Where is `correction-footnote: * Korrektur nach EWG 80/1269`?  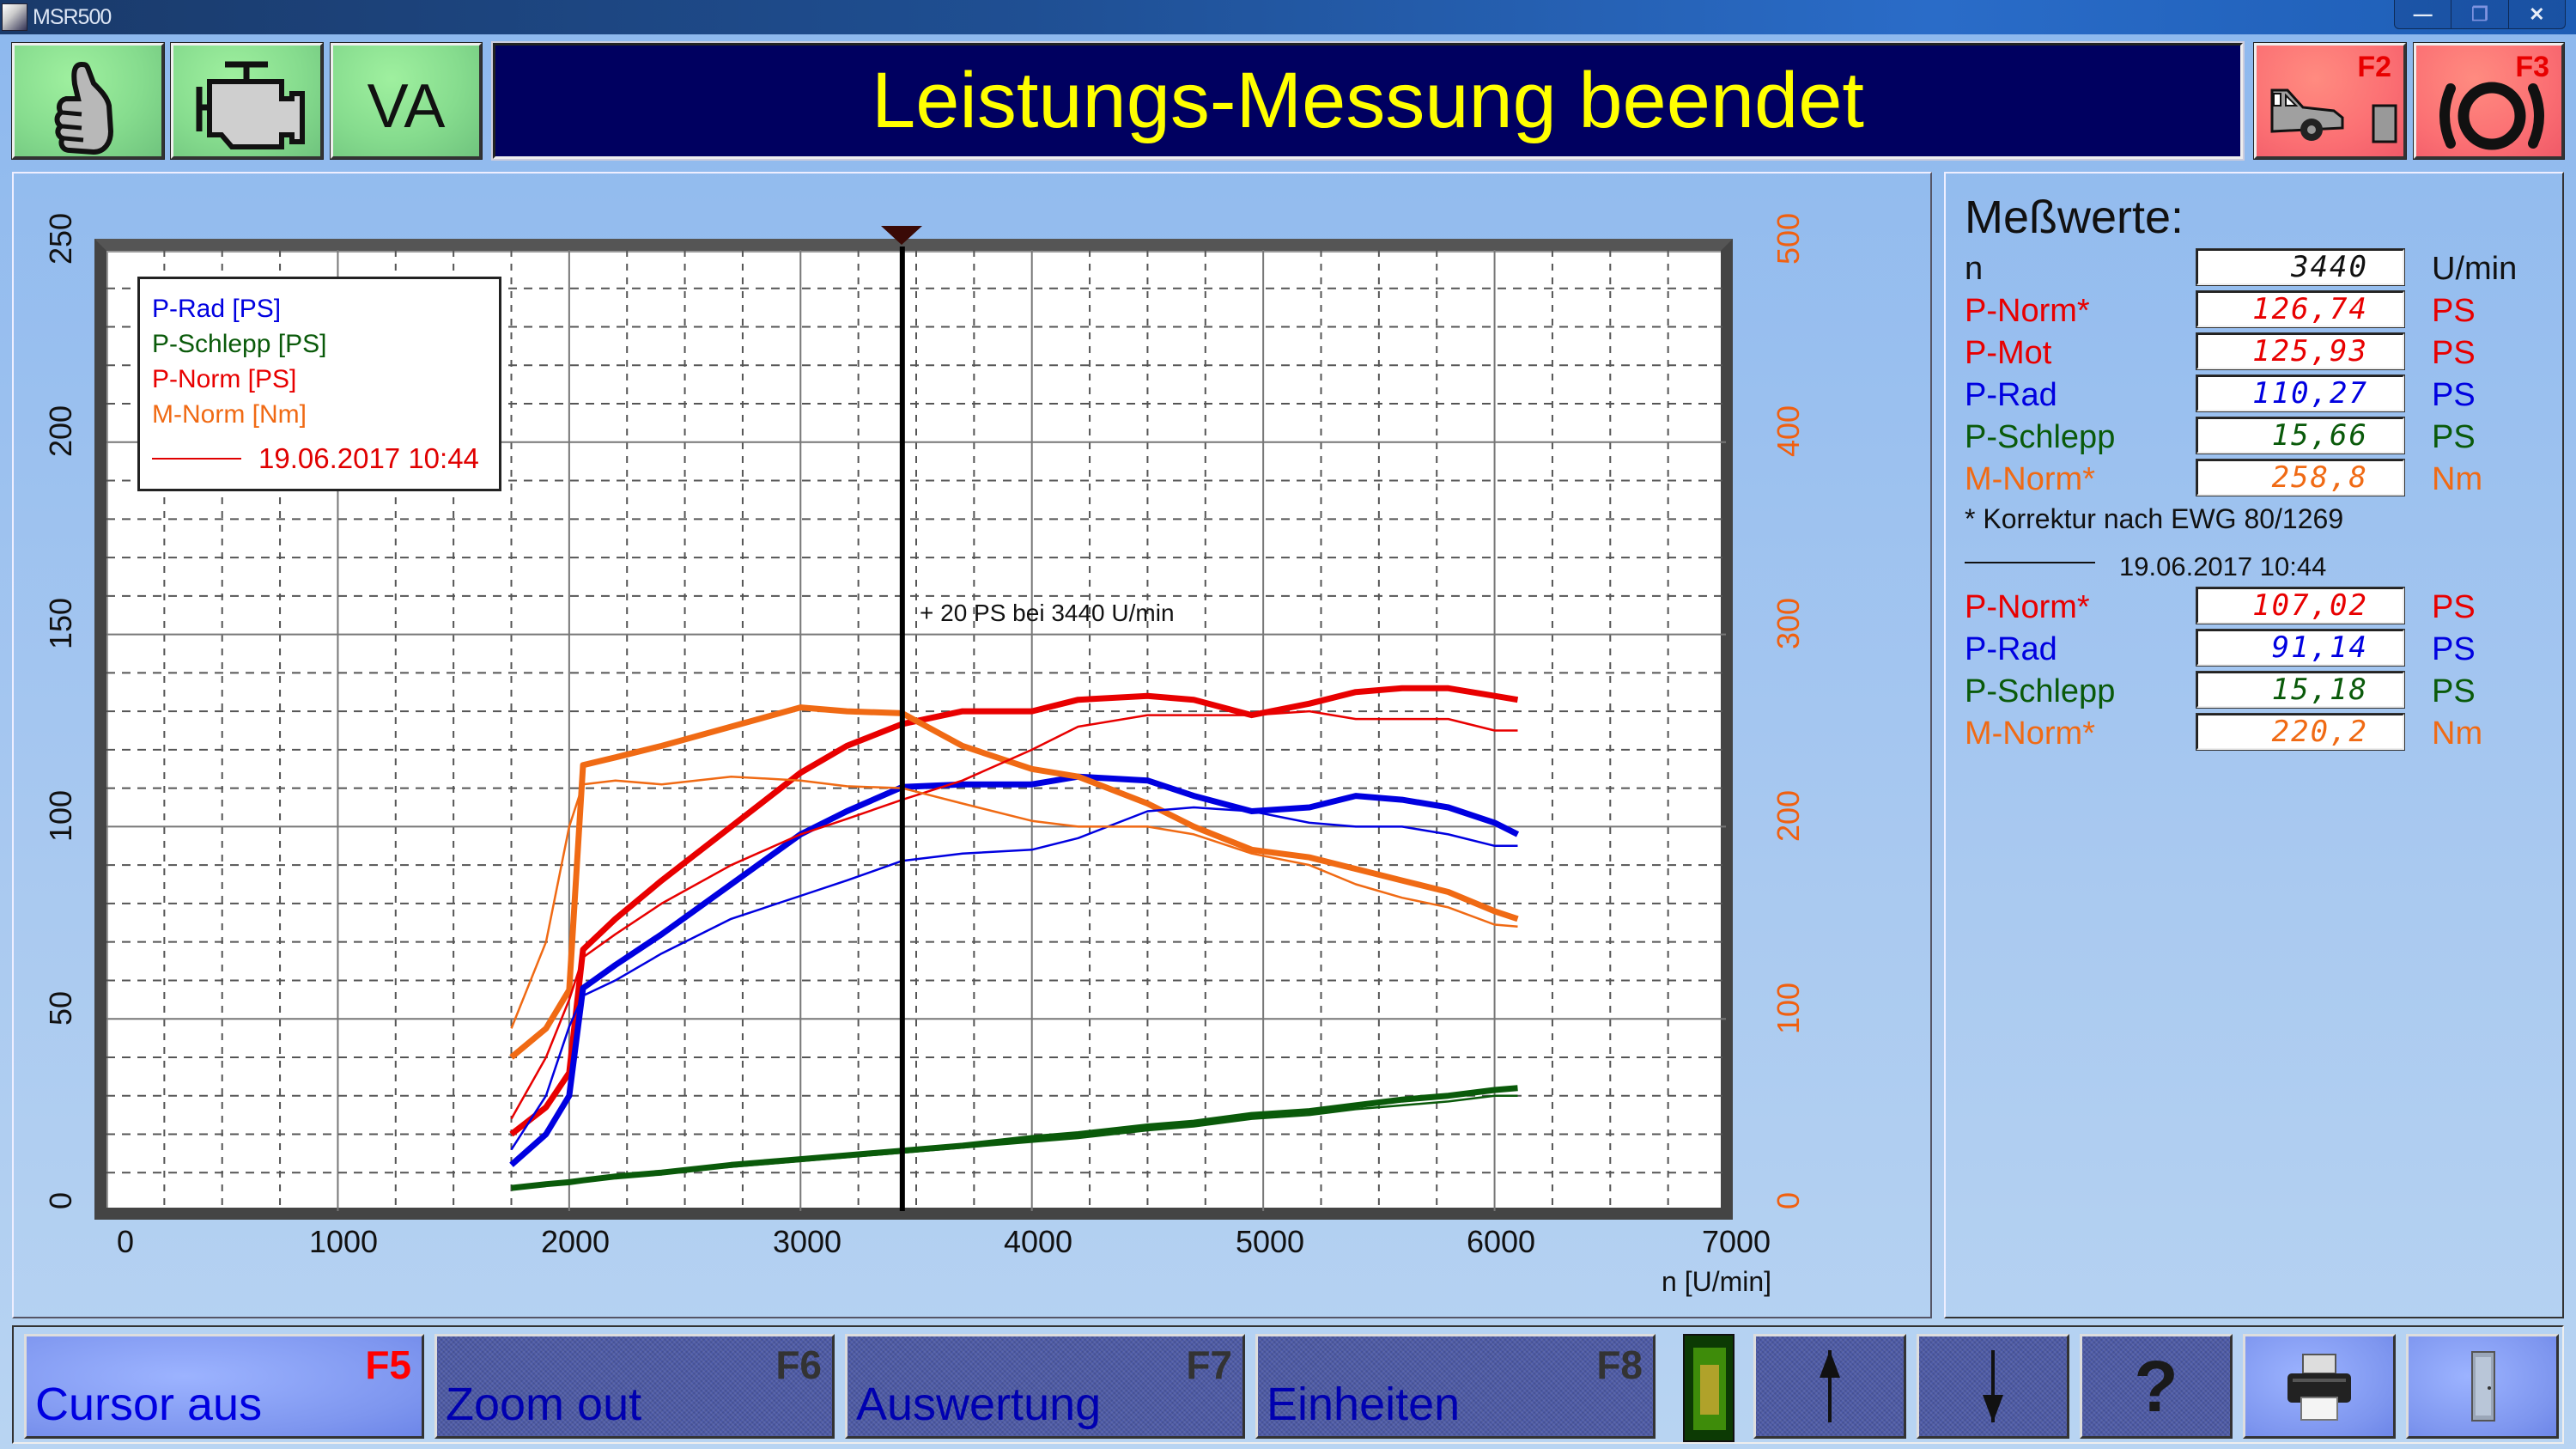
correction-footnote: * Korrektur nach EWG 80/1269 is located at coordinates (2155, 518).